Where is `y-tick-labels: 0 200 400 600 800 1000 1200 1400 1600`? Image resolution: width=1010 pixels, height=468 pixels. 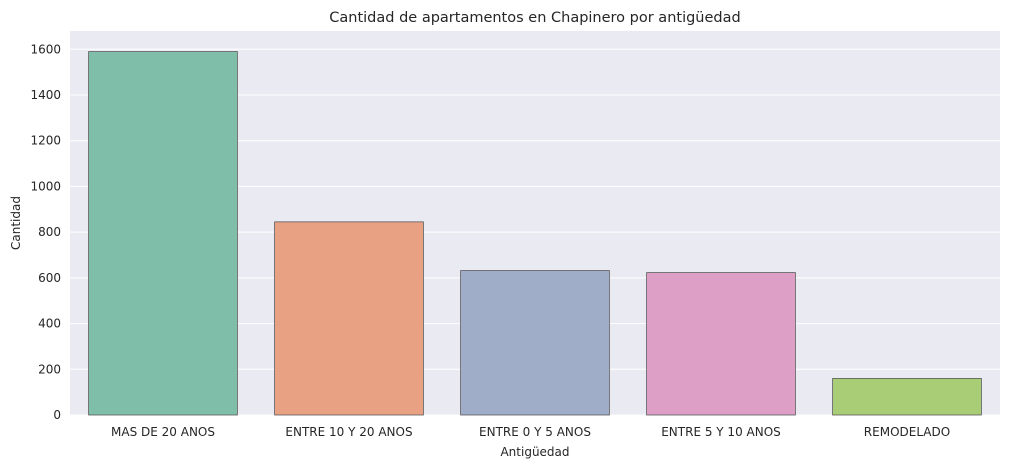 y-tick-labels: 0 200 400 600 800 1000 1200 1400 1600 is located at coordinates (45, 232).